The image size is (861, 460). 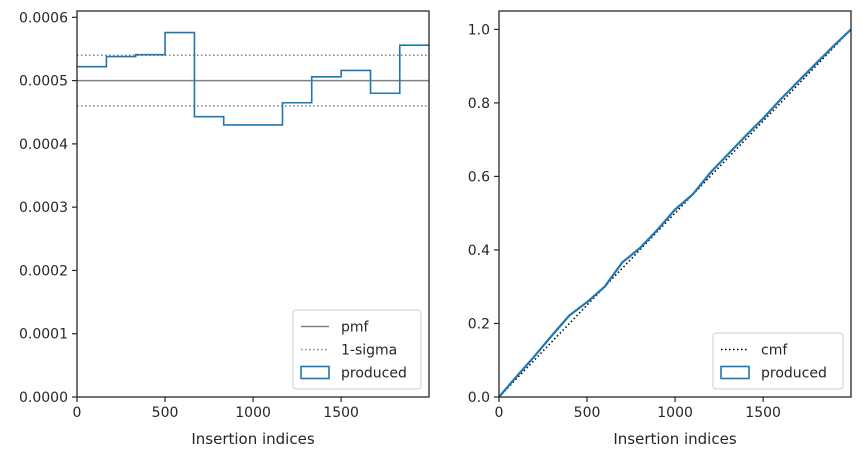 I want to click on y-tick-label: 0.0003, so click(x=43, y=208).